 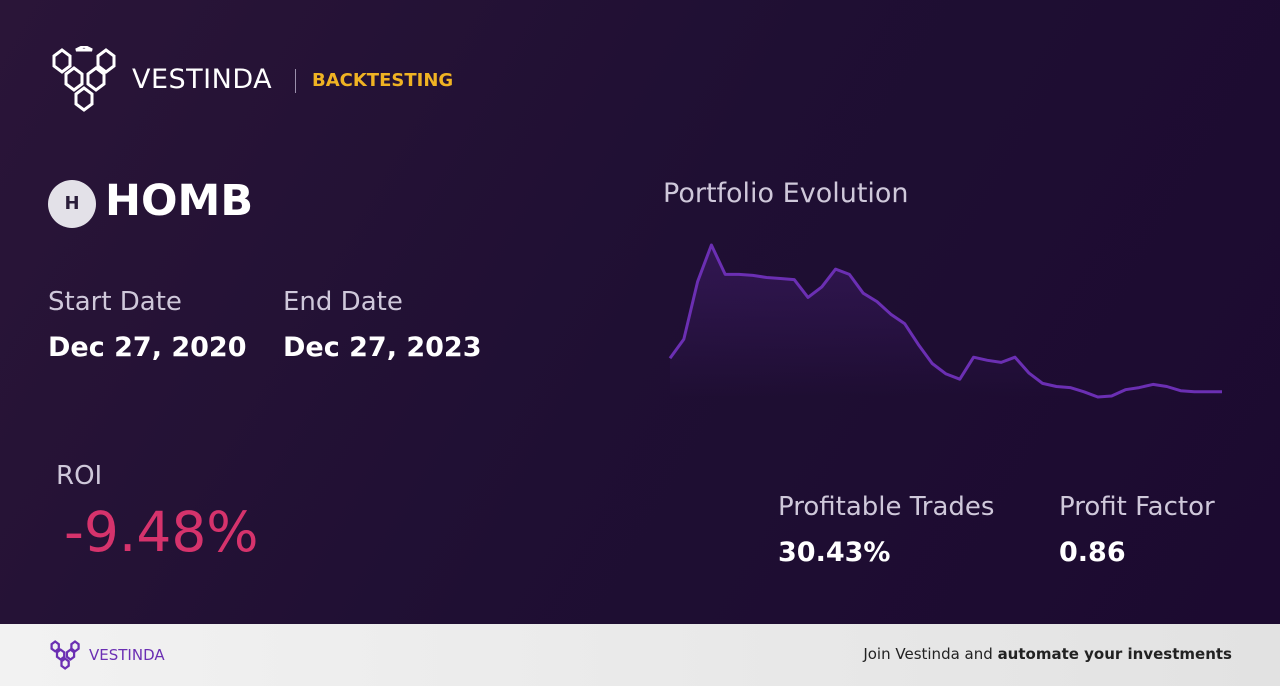 I want to click on chart-title: Portfolio Evolution, so click(x=786, y=193).